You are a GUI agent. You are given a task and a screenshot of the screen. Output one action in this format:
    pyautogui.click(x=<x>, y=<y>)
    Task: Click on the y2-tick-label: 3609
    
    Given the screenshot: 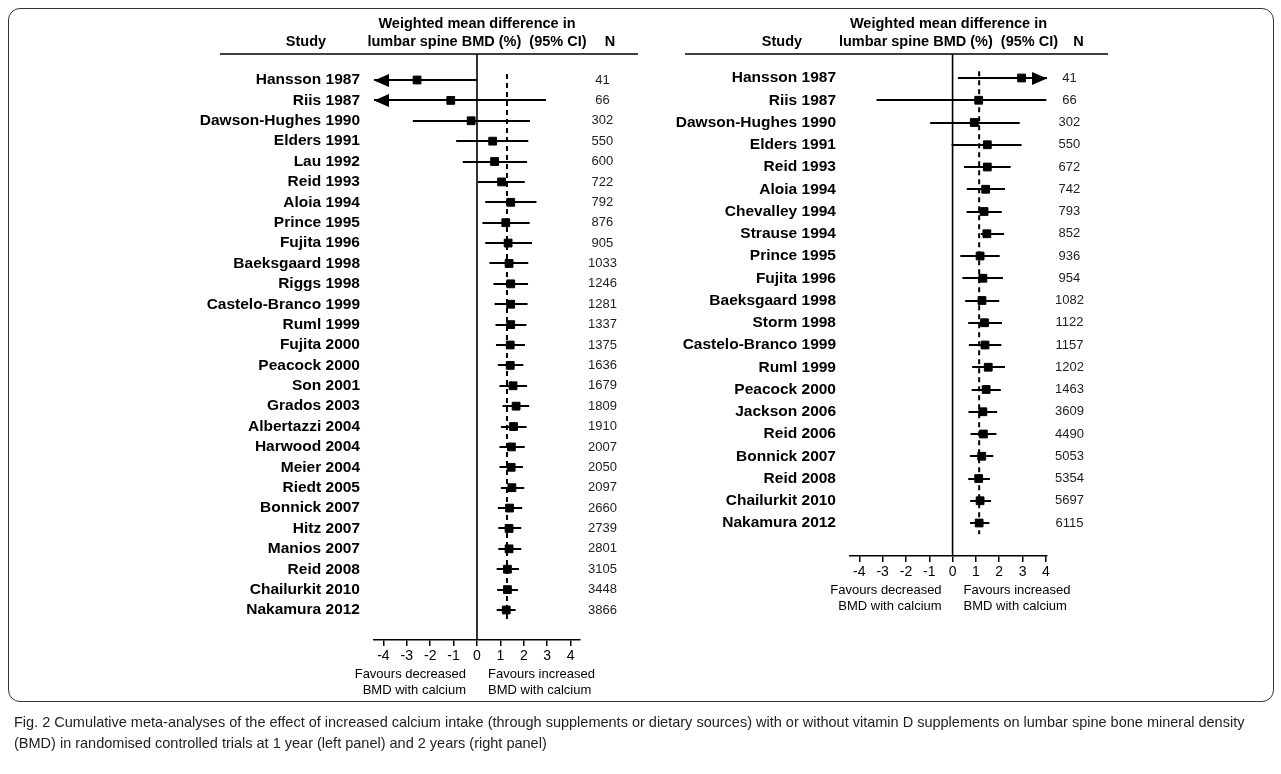 What is the action you would take?
    pyautogui.click(x=1069, y=411)
    